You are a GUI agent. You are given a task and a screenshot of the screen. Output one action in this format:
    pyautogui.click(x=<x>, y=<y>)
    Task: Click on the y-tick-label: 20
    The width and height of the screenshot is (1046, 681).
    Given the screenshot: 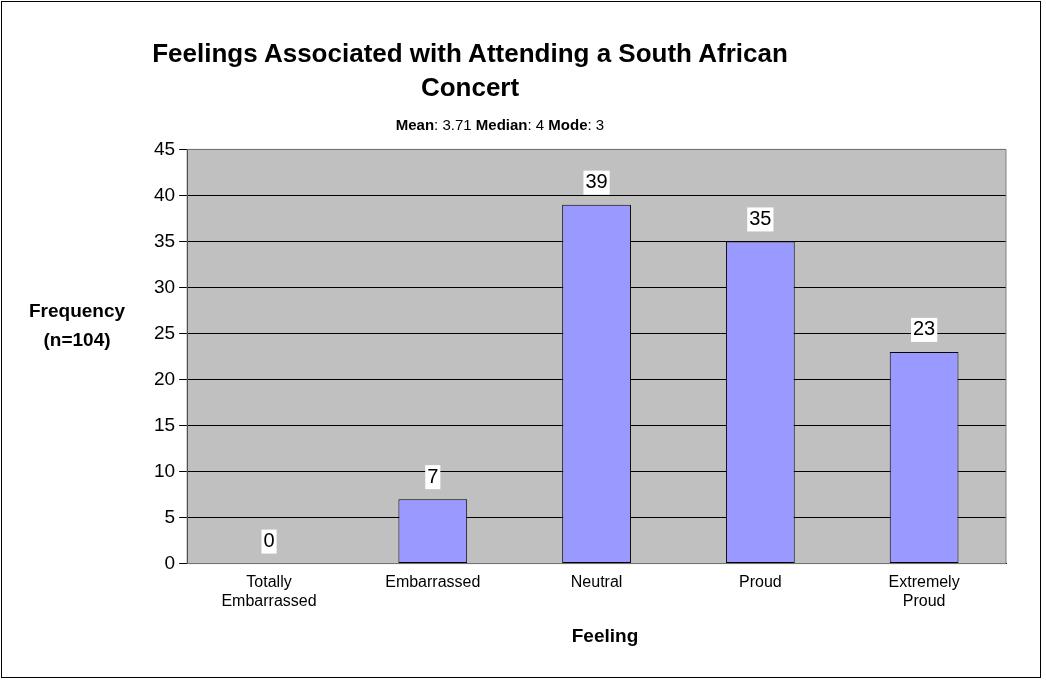 What is the action you would take?
    pyautogui.click(x=164, y=378)
    